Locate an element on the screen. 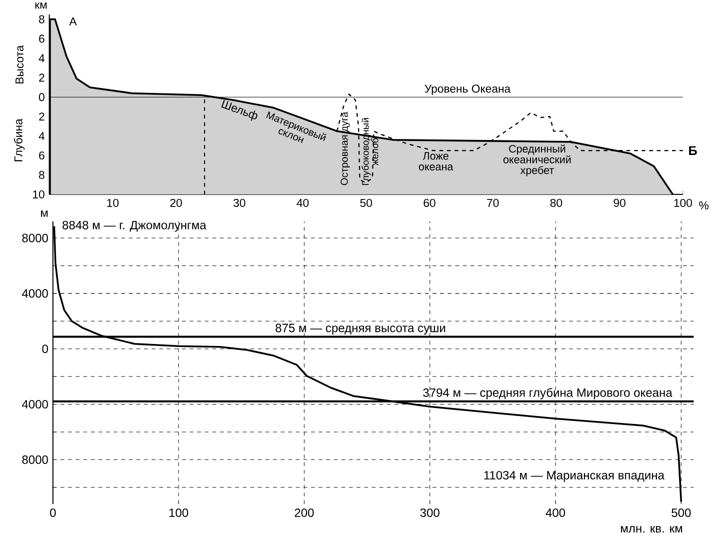 The width and height of the screenshot is (720, 540). ref-line-label: Уровень Океана is located at coordinates (467, 89).